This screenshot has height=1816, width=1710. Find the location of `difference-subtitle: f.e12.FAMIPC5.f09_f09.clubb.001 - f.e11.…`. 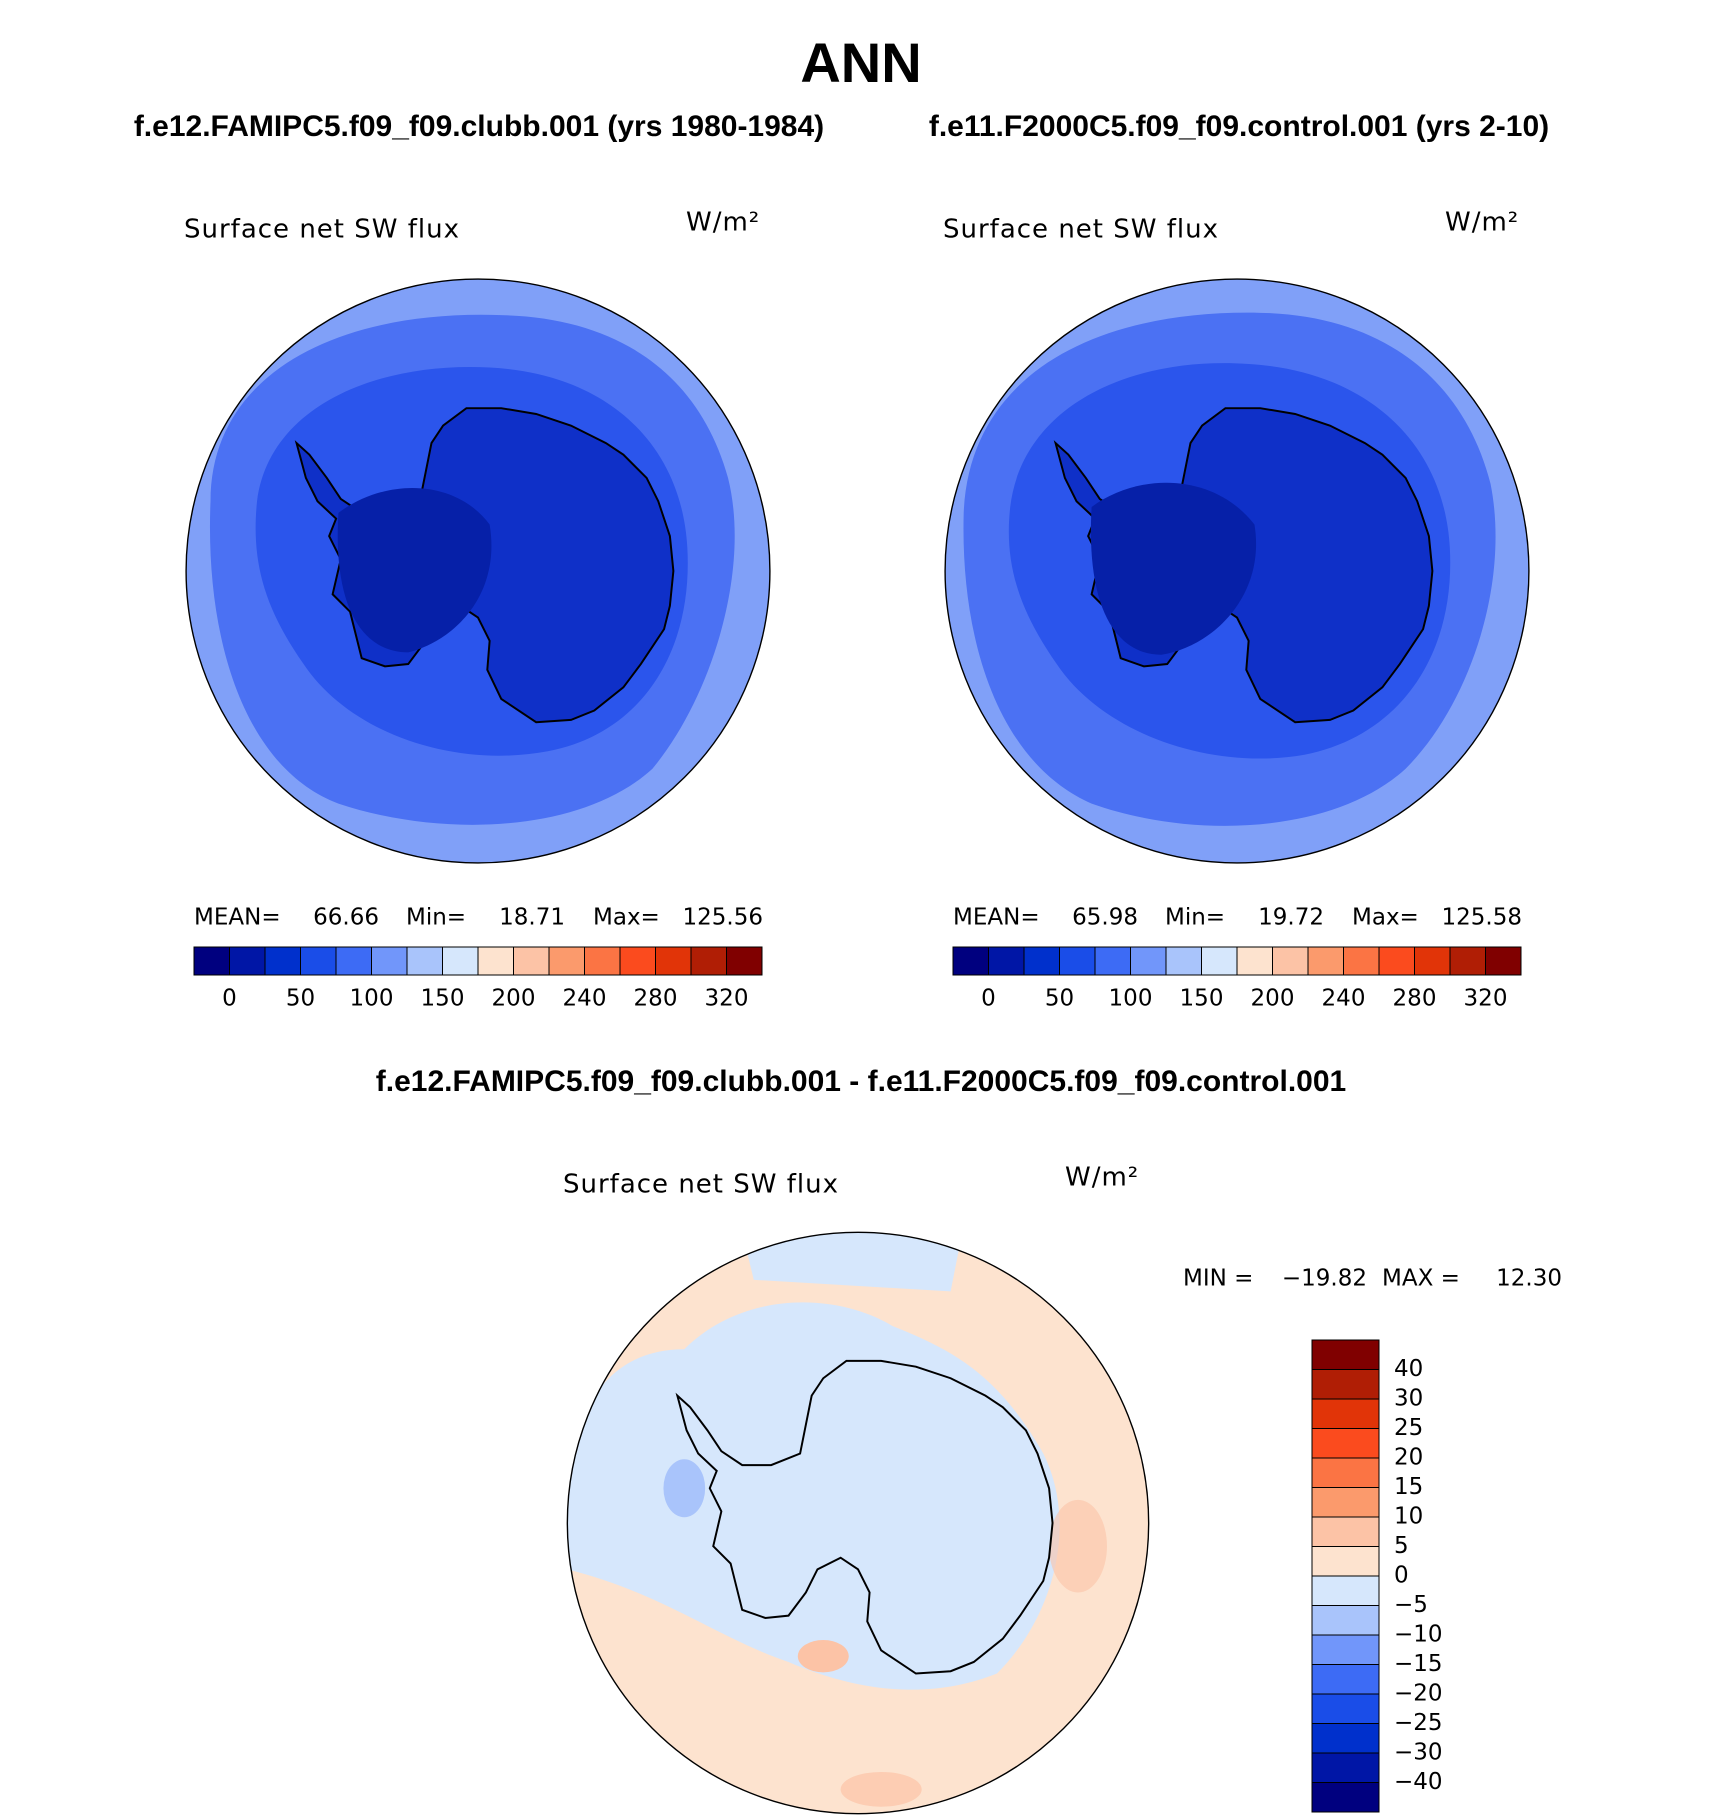

difference-subtitle: f.e12.FAMIPC5.f09_f09.clubb.001 - f.e11.… is located at coordinates (861, 1081).